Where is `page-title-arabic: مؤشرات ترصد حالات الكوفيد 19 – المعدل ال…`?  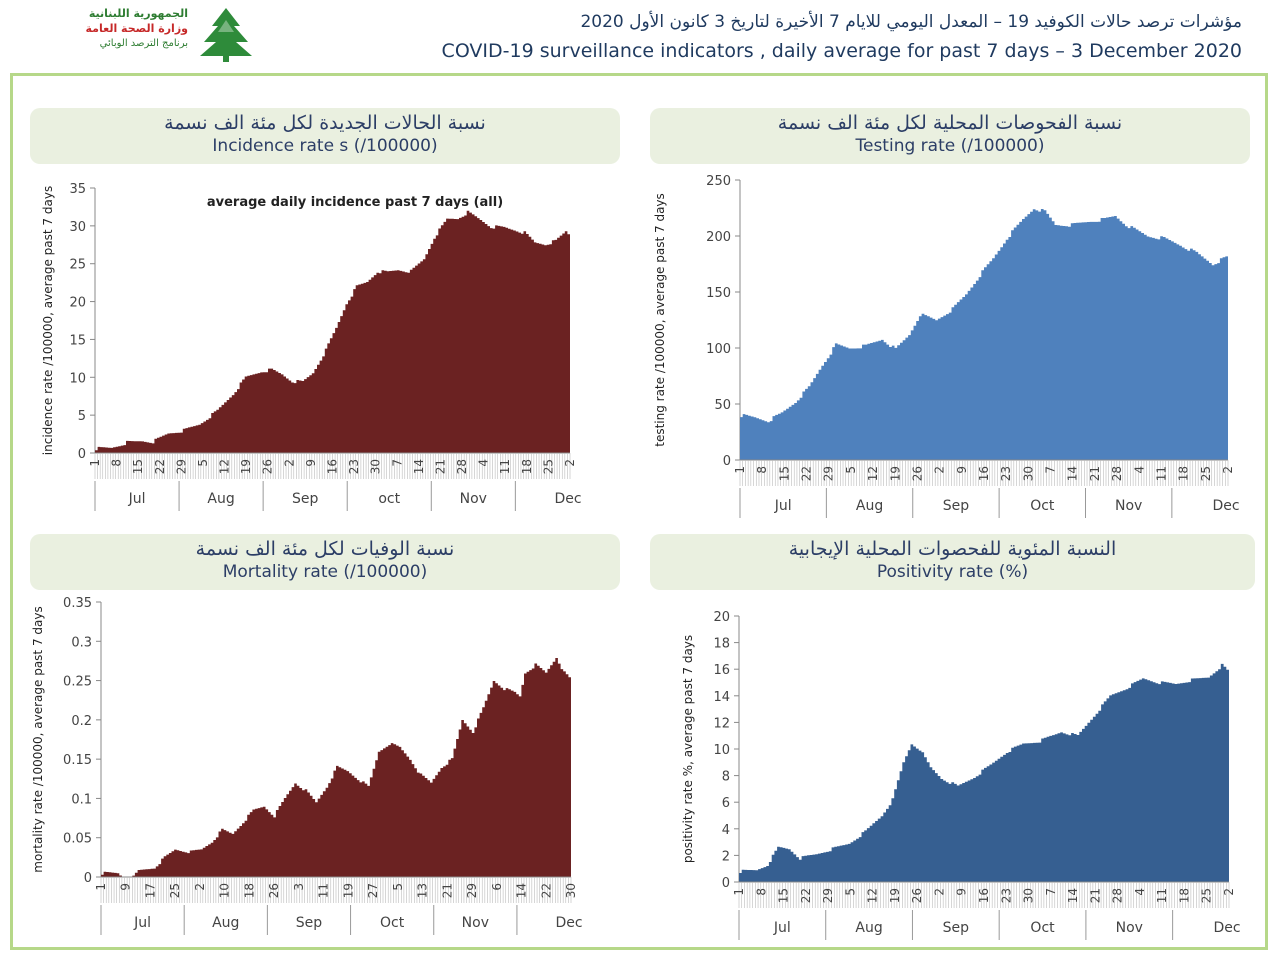 page-title-arabic: مؤشرات ترصد حالات الكوفيد 19 – المعدل ال… is located at coordinates (911, 22).